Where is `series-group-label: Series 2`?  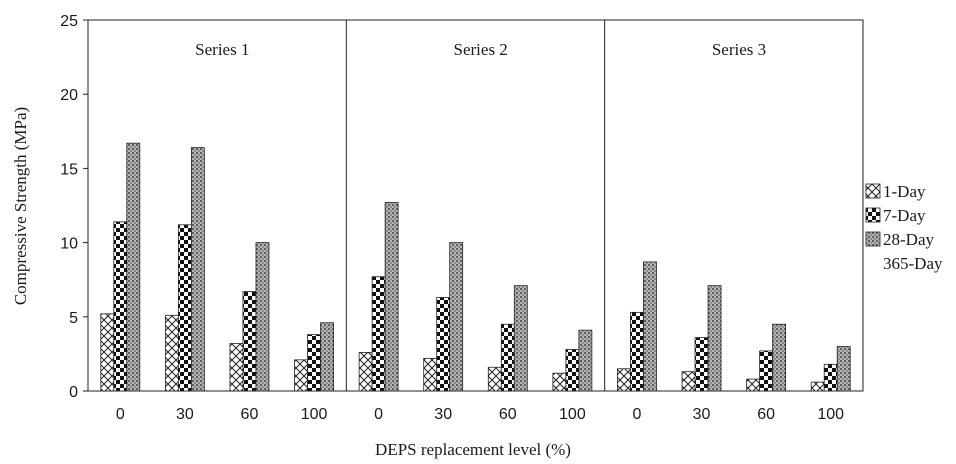 series-group-label: Series 2 is located at coordinates (481, 49).